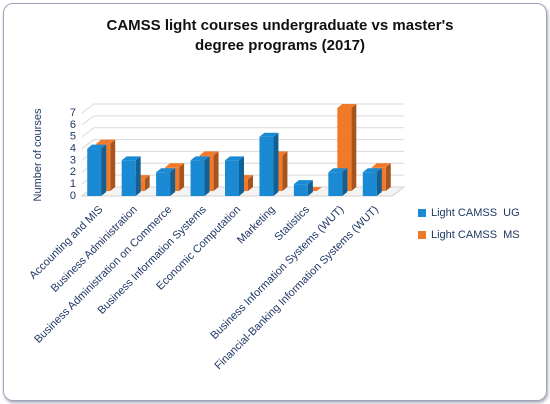 The height and width of the screenshot is (404, 550). Describe the element at coordinates (256, 225) in the screenshot. I see `x-tick-label: Marketing` at that location.